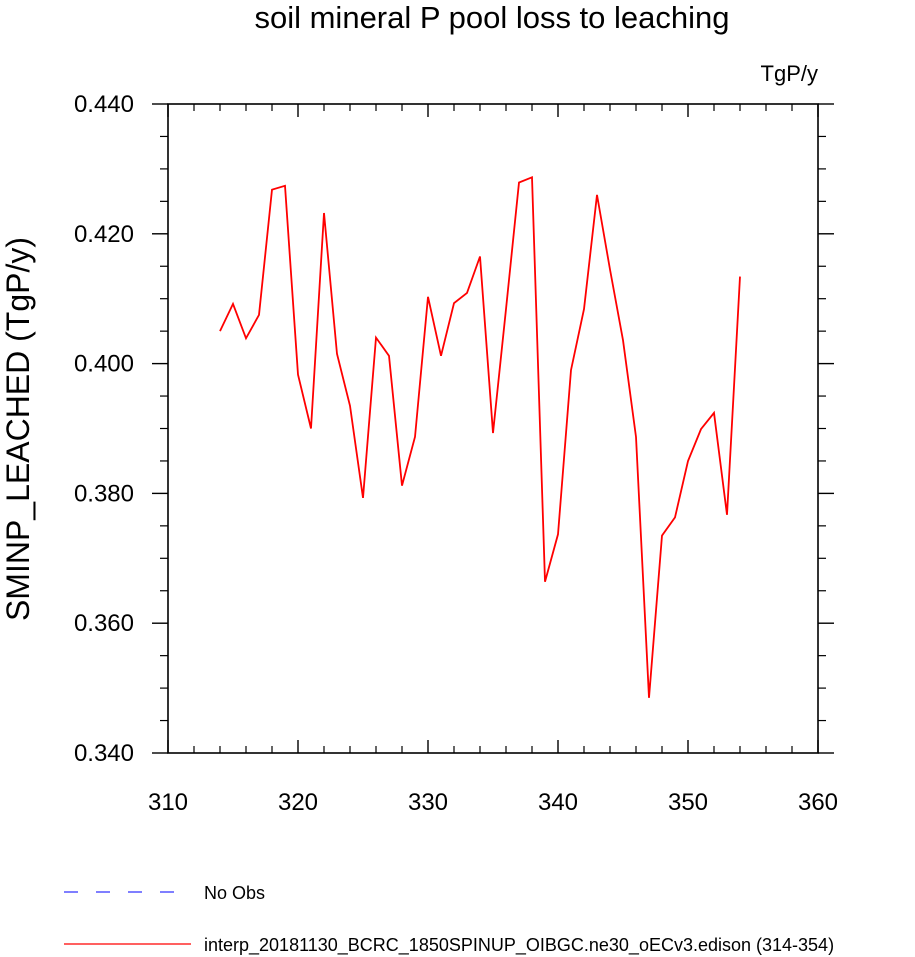 Image resolution: width=915 pixels, height=957 pixels. I want to click on x-tick-label: 360, so click(818, 802).